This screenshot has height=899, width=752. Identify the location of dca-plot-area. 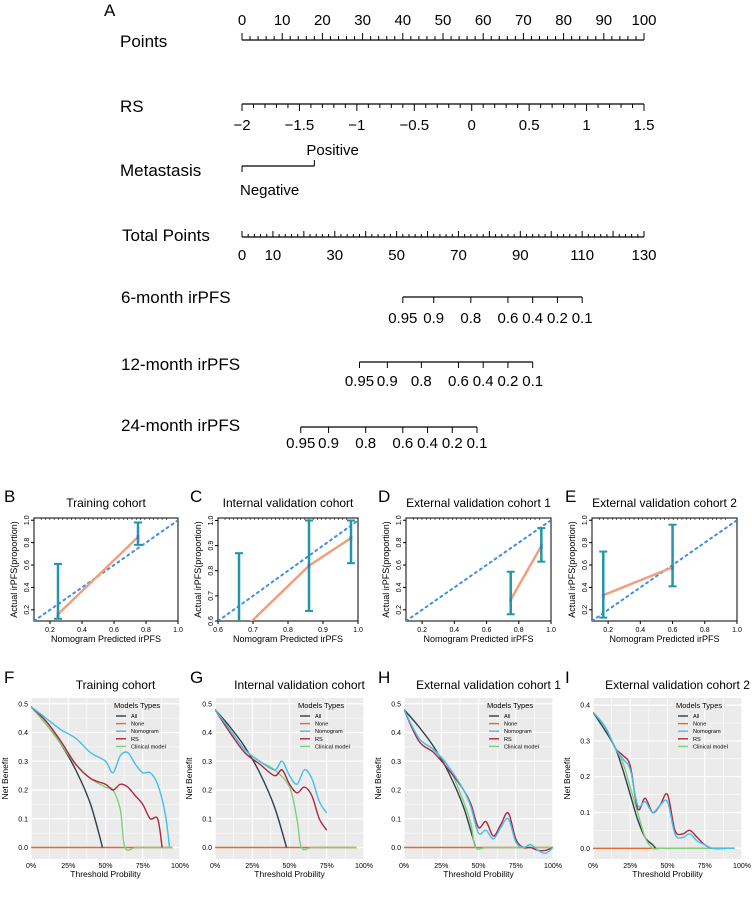
(286, 780).